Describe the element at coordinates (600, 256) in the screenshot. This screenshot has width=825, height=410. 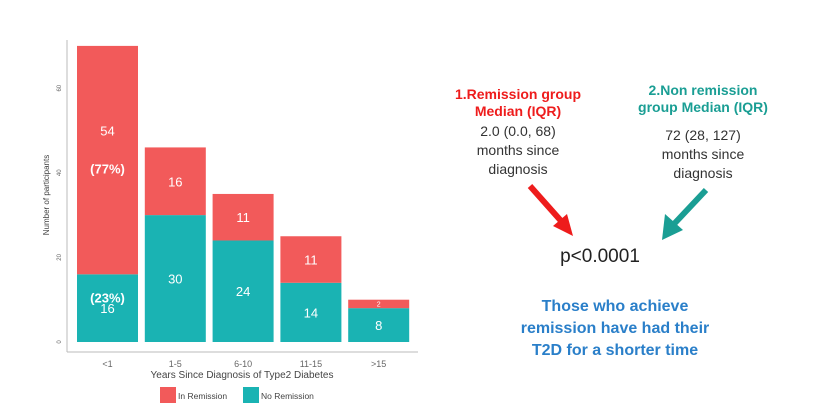
I see `p-value: p<0.0001` at that location.